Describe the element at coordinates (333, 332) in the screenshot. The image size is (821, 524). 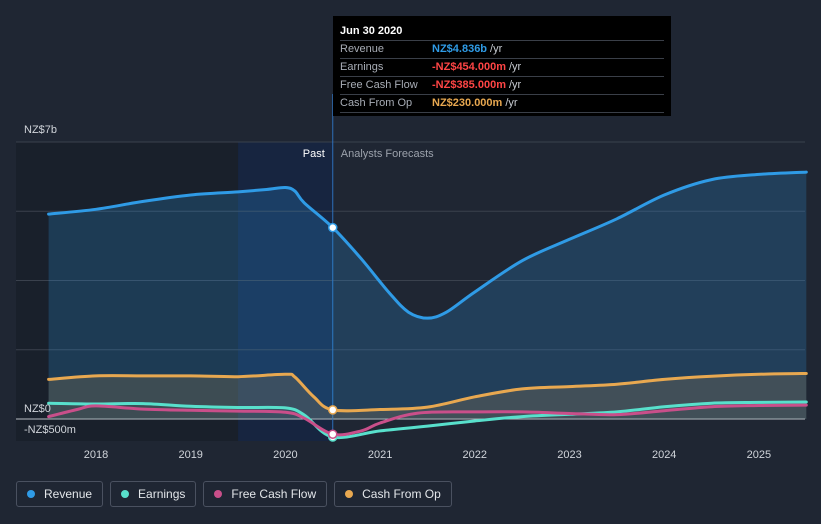
I see `marker-layer` at that location.